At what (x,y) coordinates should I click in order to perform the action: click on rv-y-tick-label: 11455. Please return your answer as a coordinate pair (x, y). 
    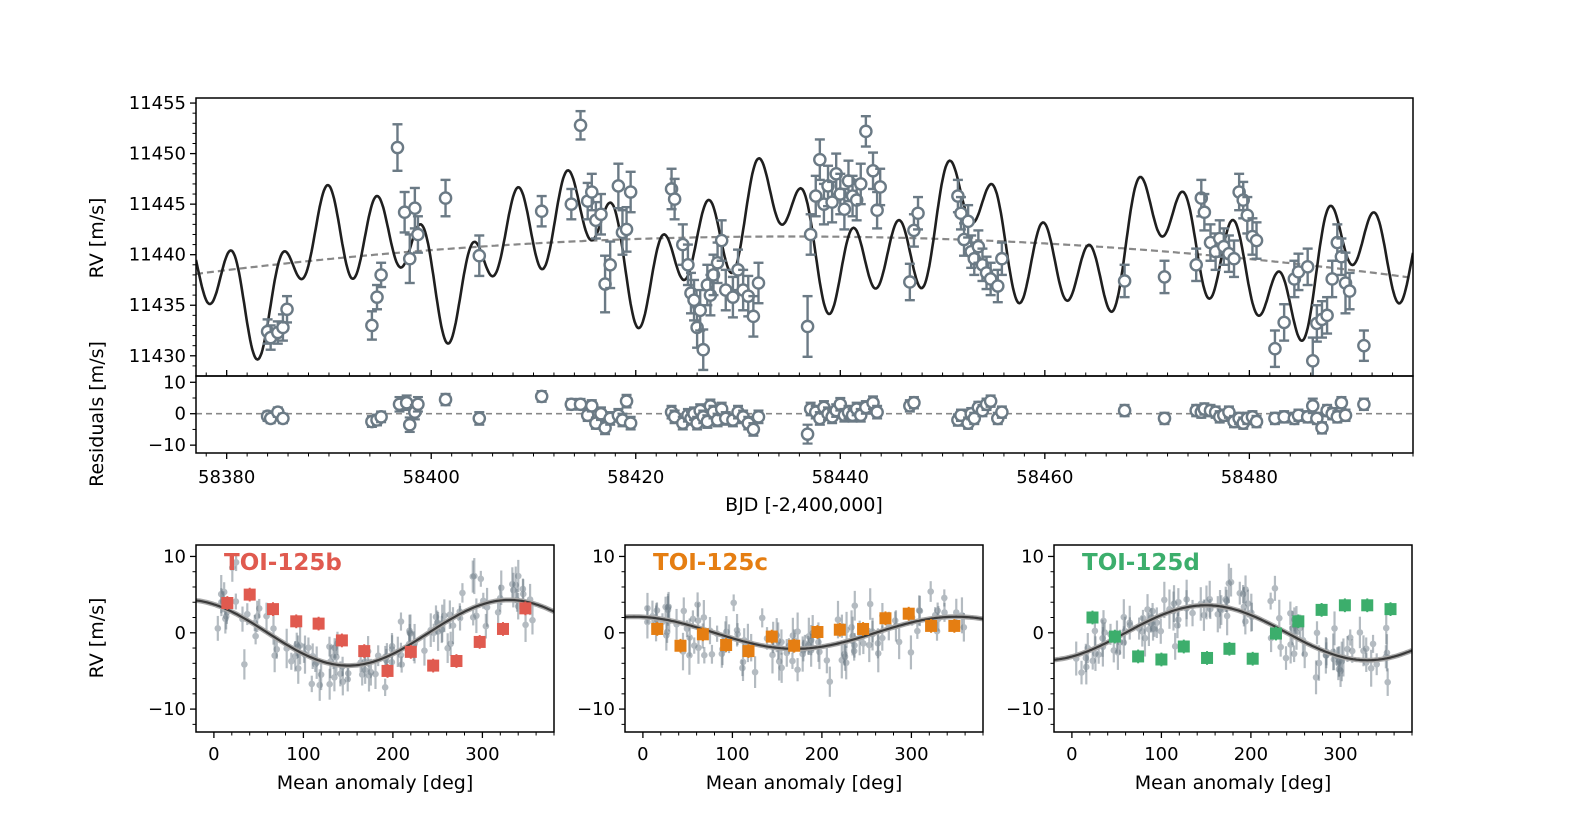
    Looking at the image, I should click on (157, 103).